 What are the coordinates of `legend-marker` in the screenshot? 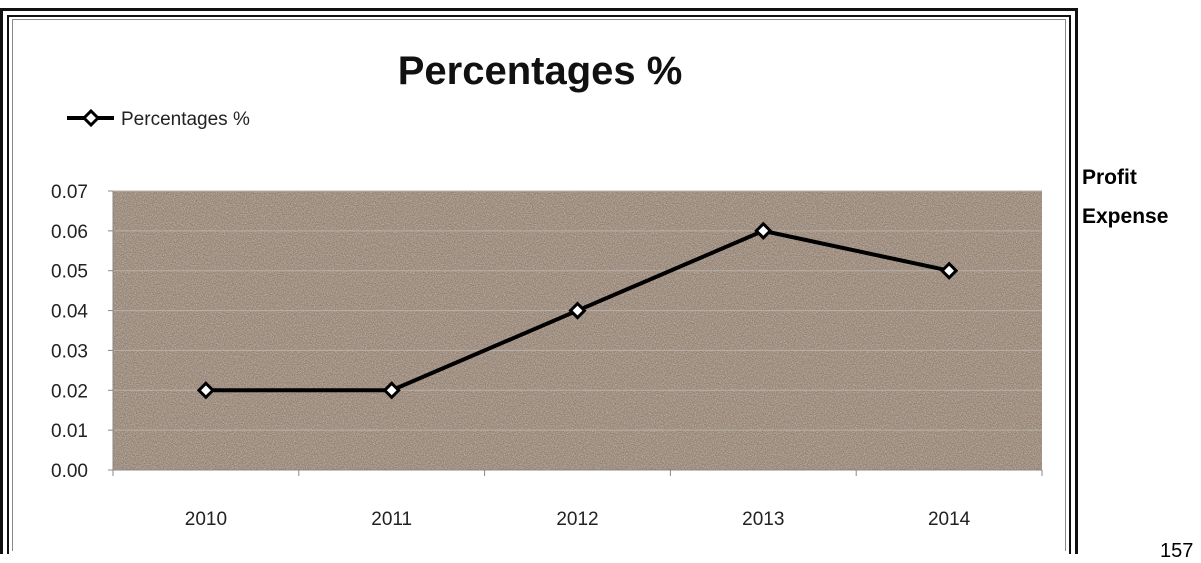 It's located at (91, 118).